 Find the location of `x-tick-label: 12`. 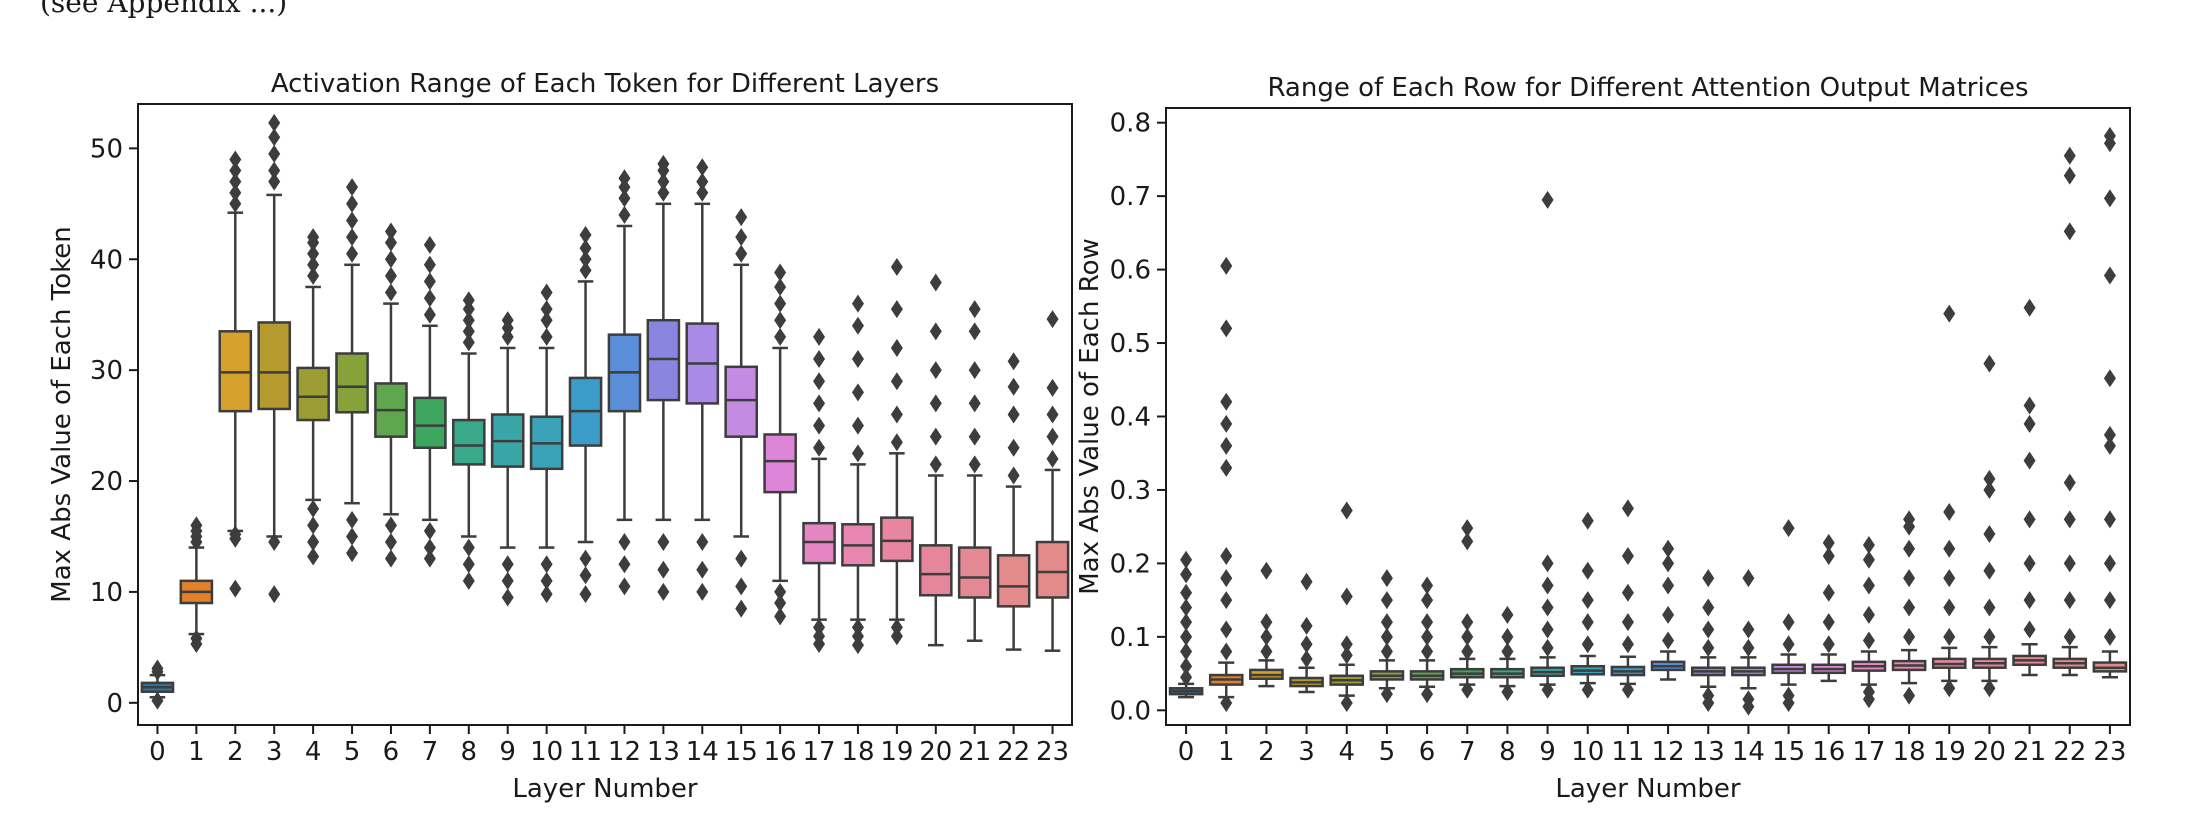

x-tick-label: 12 is located at coordinates (1668, 752).